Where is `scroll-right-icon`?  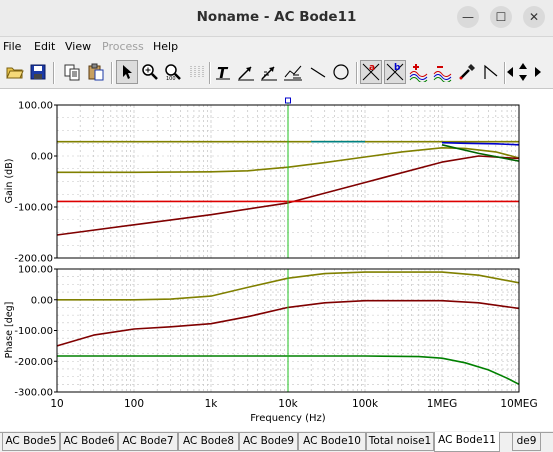 scroll-right-icon is located at coordinates (538, 72).